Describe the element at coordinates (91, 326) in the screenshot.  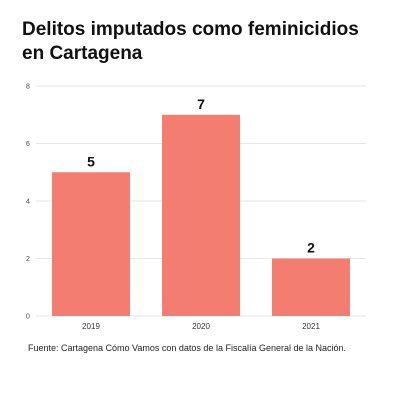
I see `x-tick-label: 2019` at that location.